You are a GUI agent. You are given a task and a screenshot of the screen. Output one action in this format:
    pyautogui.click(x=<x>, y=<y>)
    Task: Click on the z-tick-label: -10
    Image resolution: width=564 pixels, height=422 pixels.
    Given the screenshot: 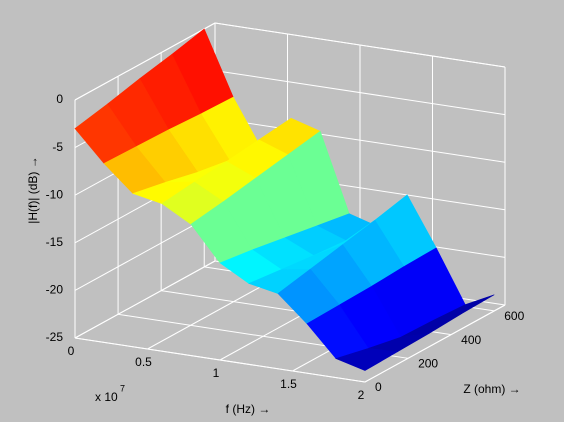 What is the action you would take?
    pyautogui.click(x=55, y=194)
    